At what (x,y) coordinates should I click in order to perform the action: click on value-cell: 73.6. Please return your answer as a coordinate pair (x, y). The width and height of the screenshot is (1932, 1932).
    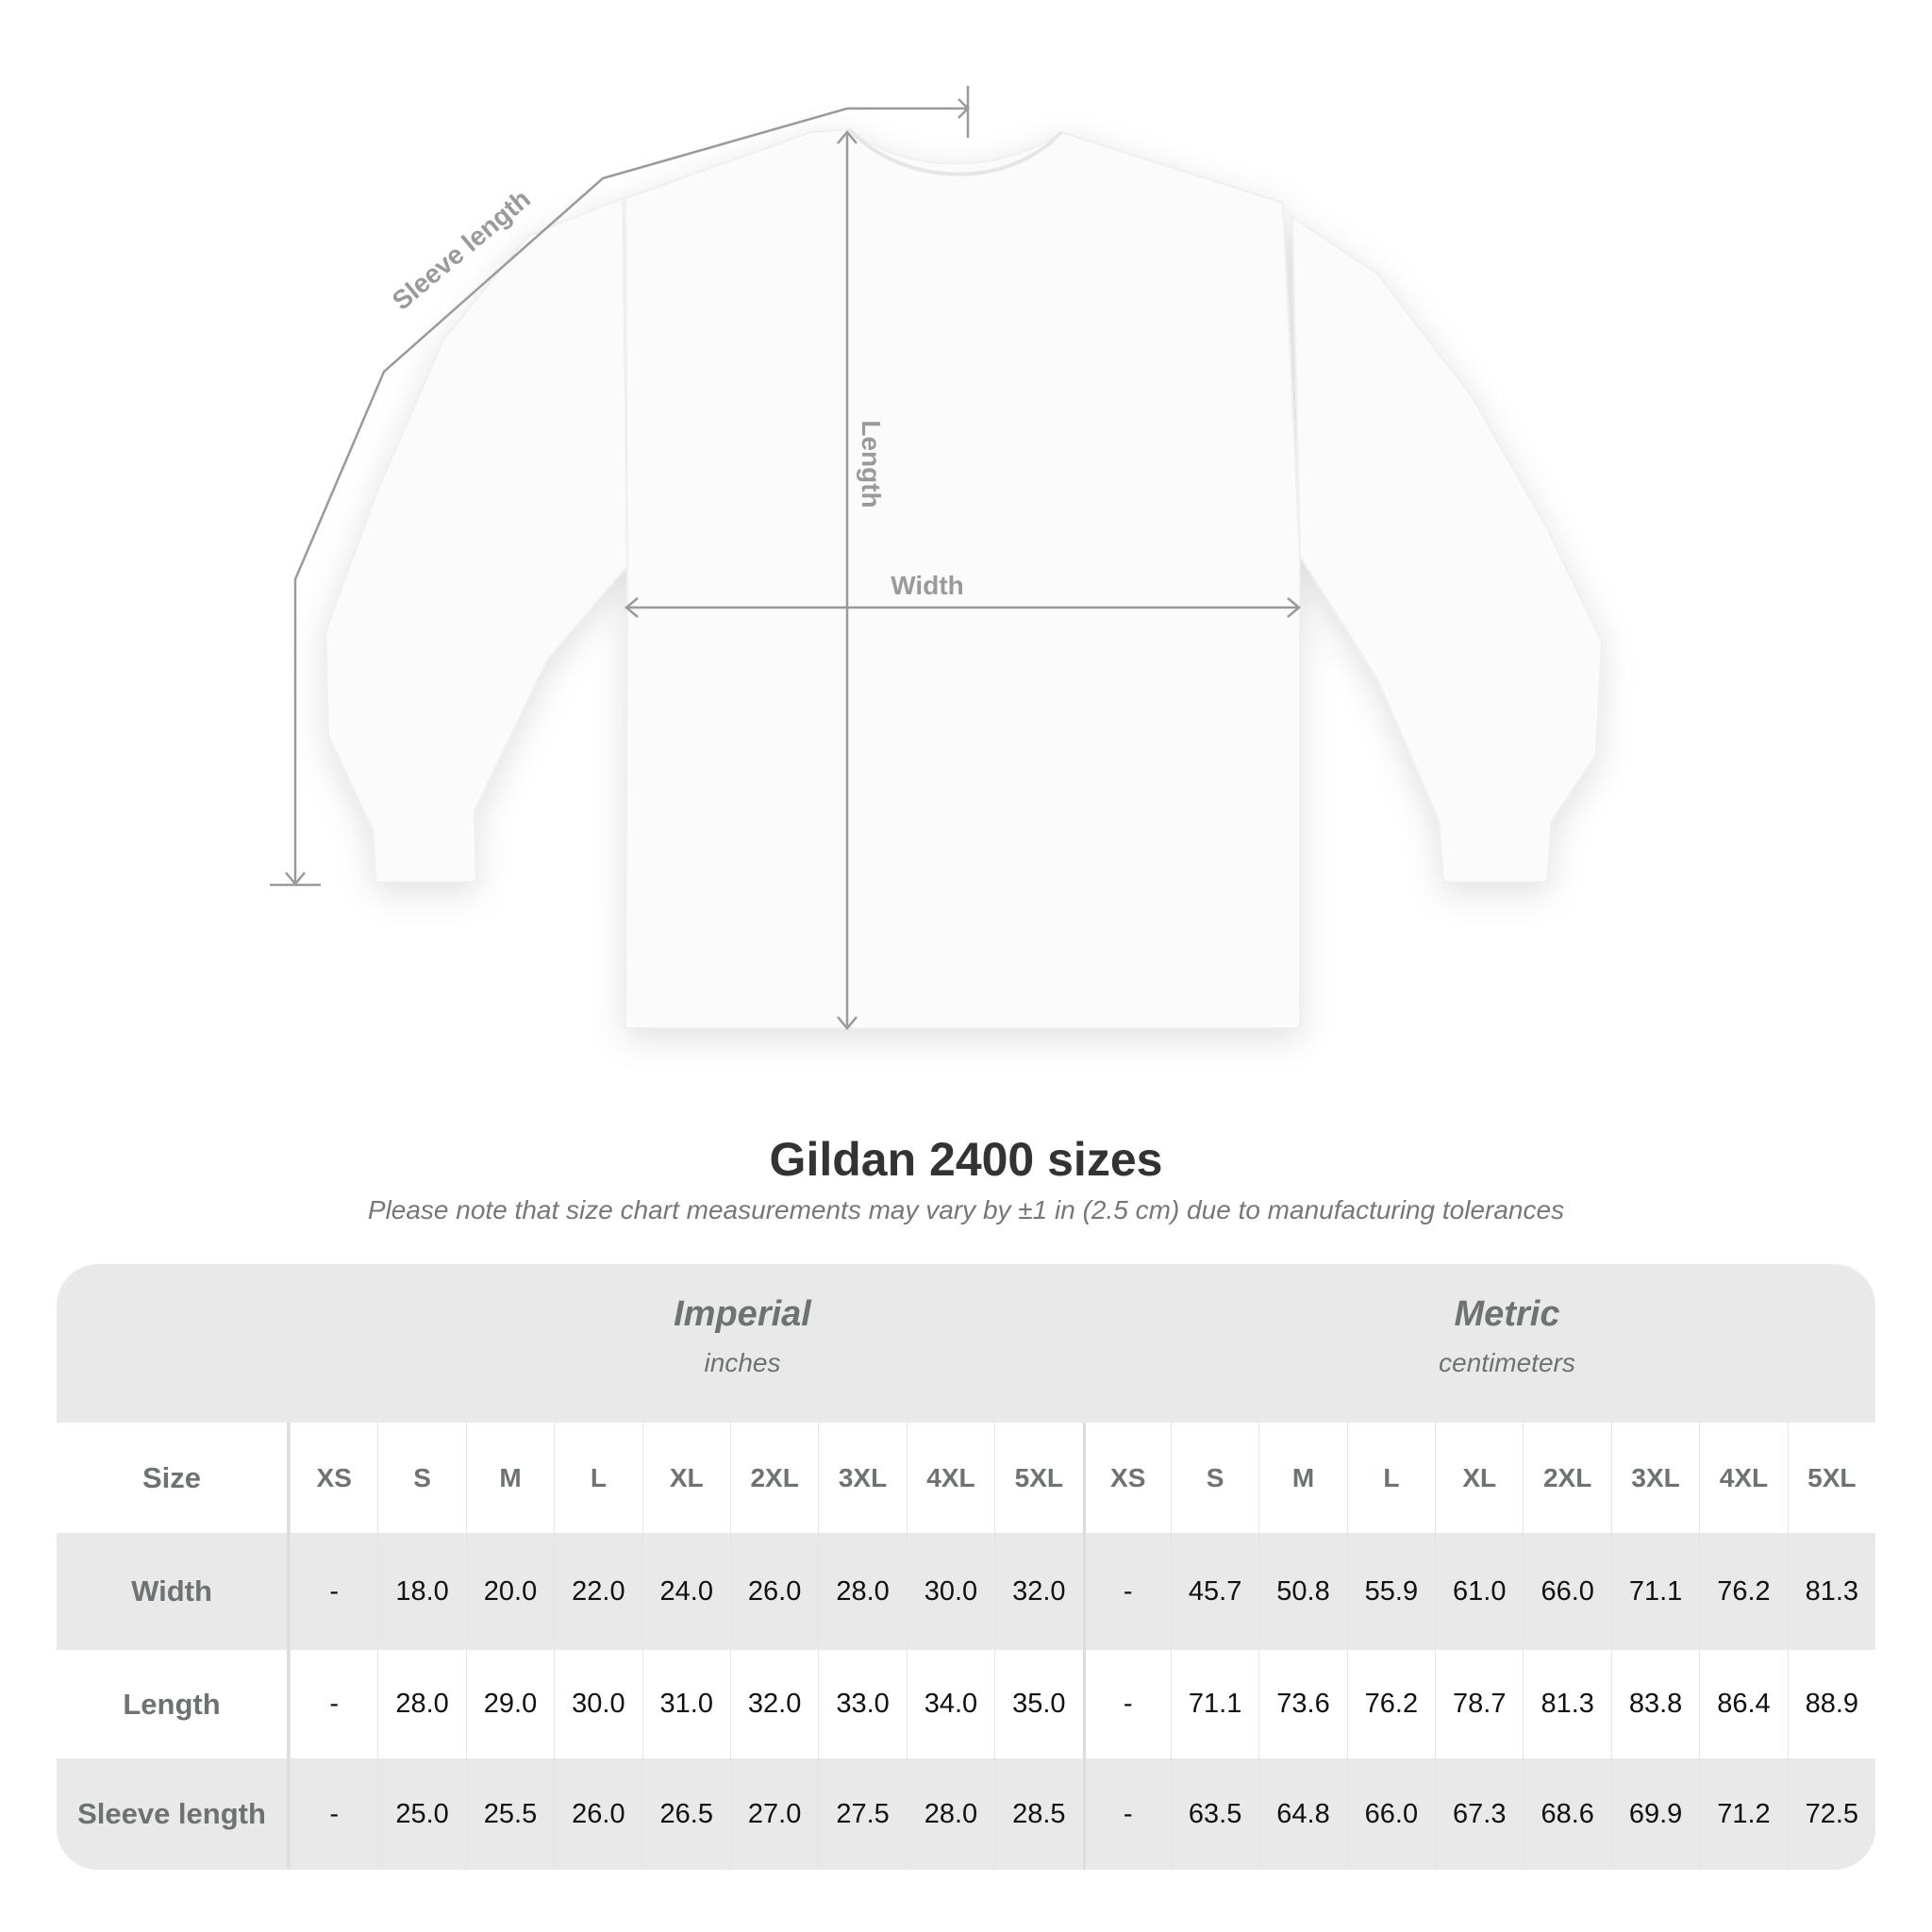
    Looking at the image, I should click on (1302, 1704).